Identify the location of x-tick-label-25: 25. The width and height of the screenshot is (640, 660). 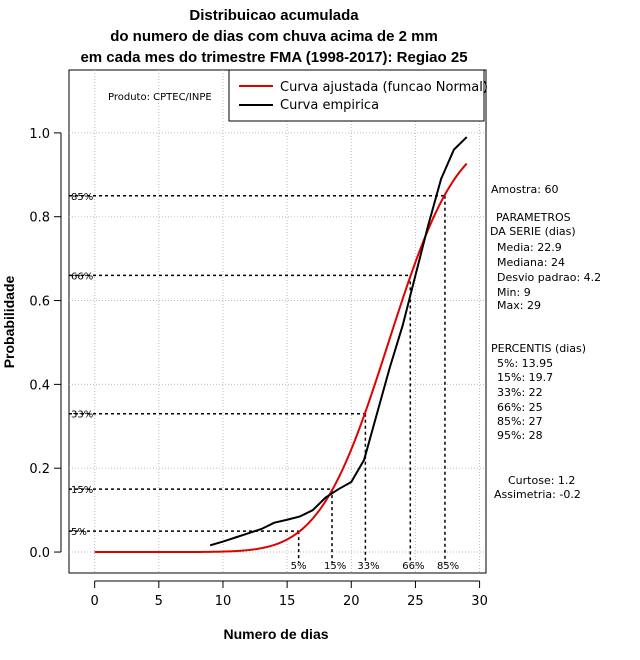
(415, 601).